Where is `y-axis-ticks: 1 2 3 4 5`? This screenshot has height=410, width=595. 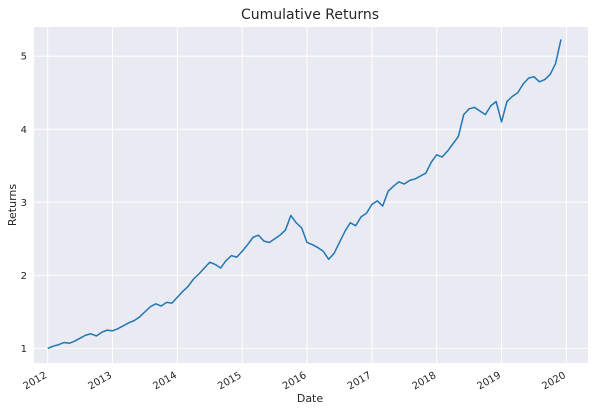
y-axis-ticks: 1 2 3 4 5 is located at coordinates (24, 203).